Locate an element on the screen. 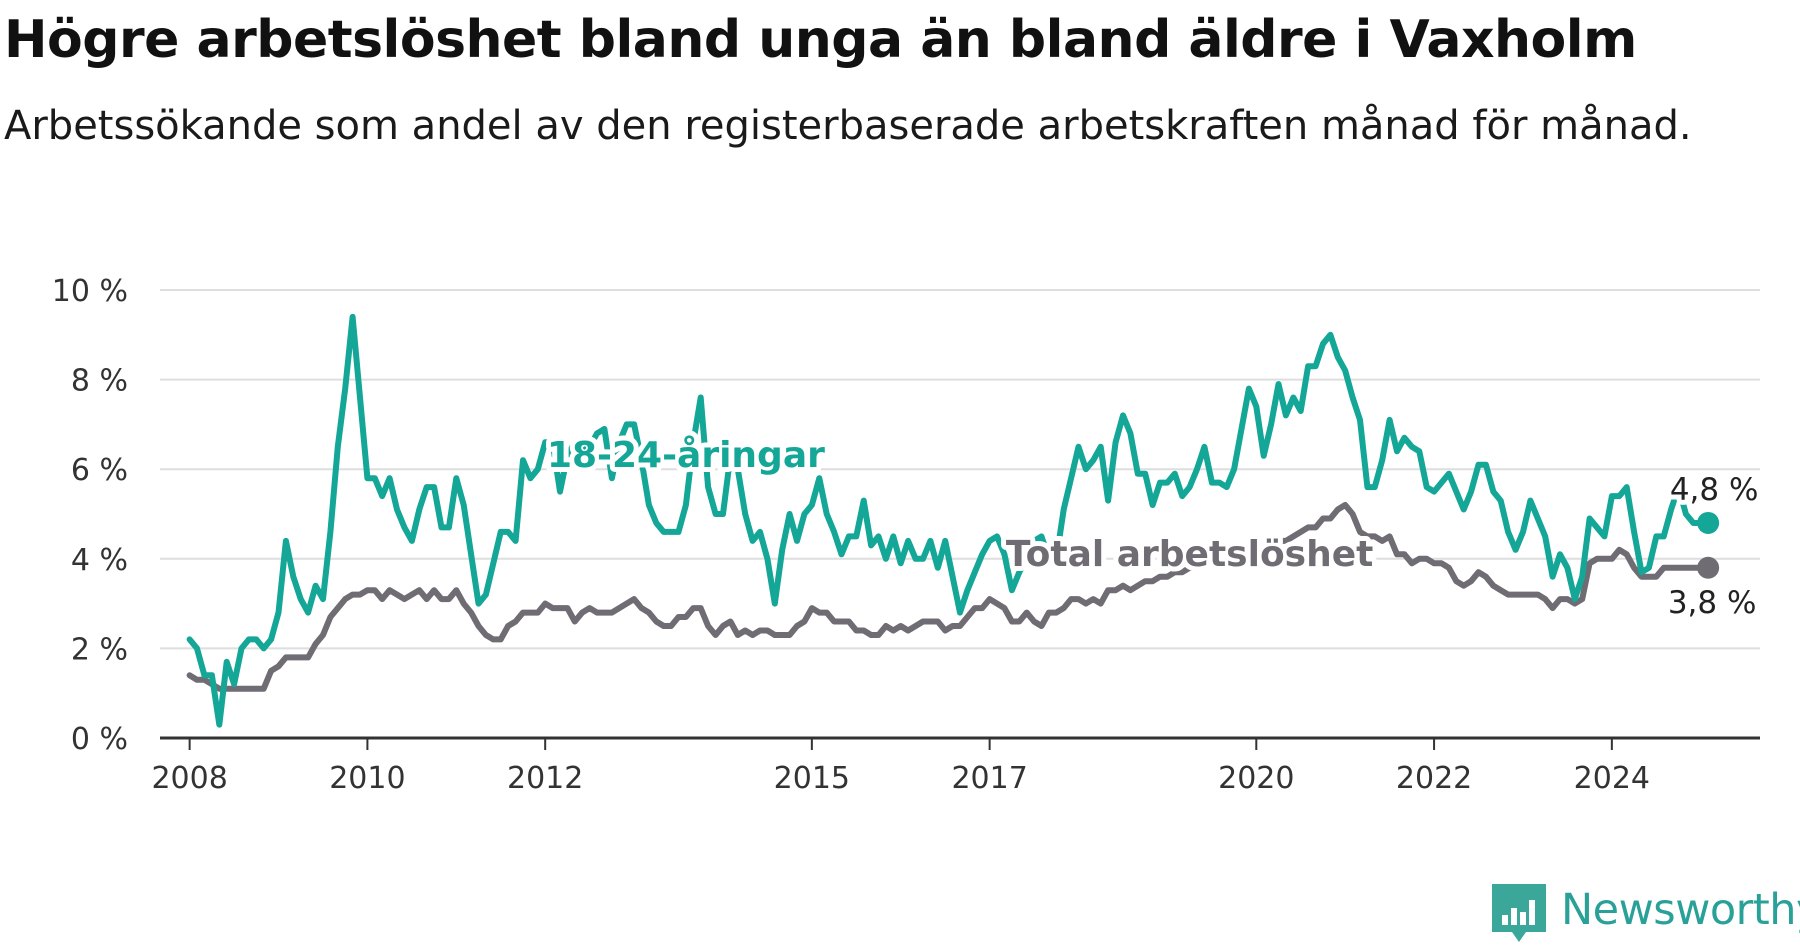  youth-series-label-halo: 18-24-åringar is located at coordinates (686, 455).